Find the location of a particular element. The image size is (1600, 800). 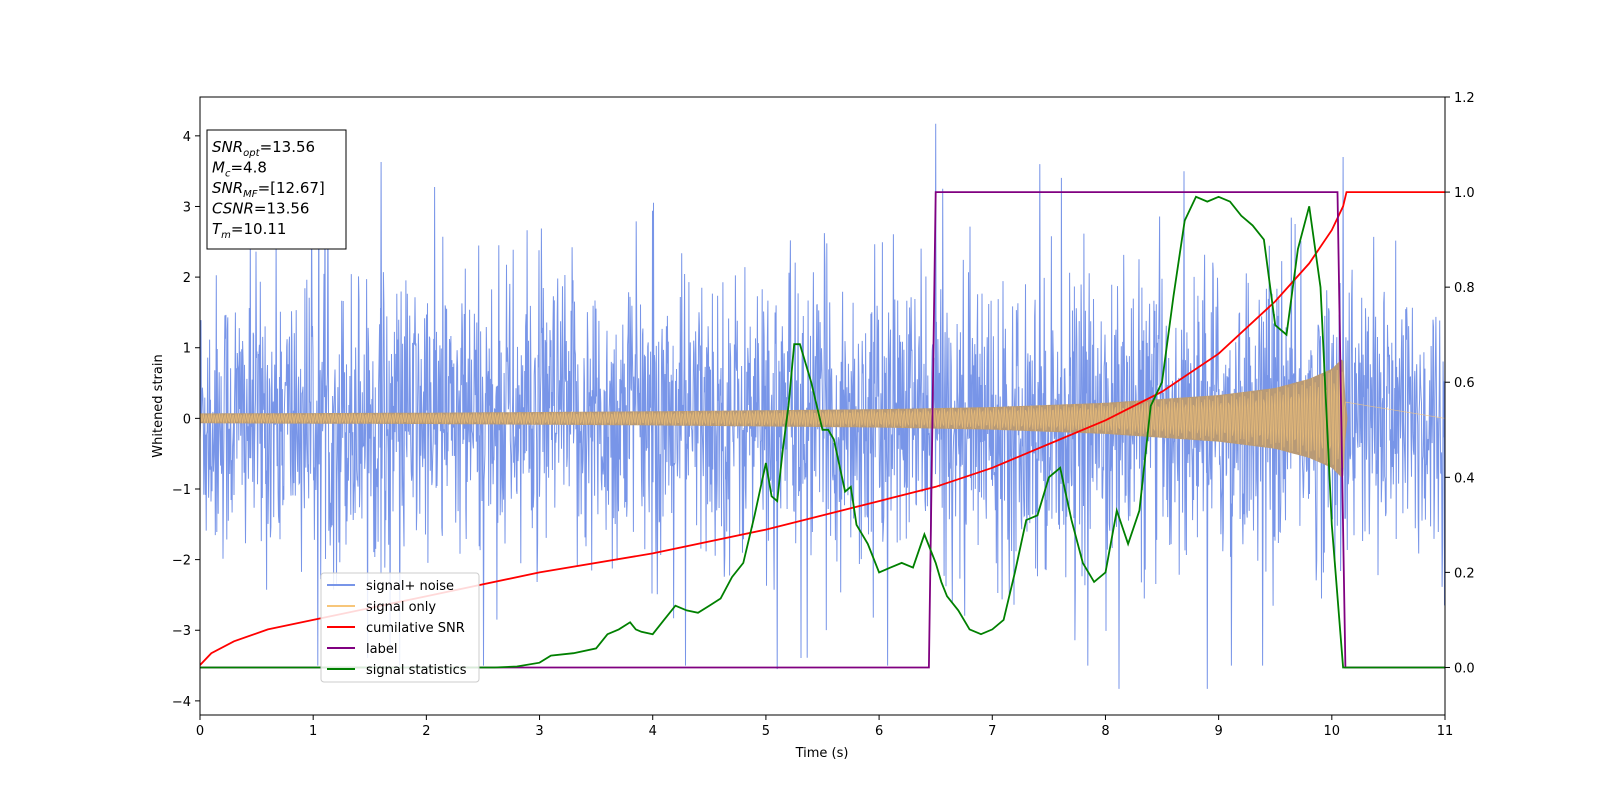

y-left-tick-label: 0 is located at coordinates (187, 419).